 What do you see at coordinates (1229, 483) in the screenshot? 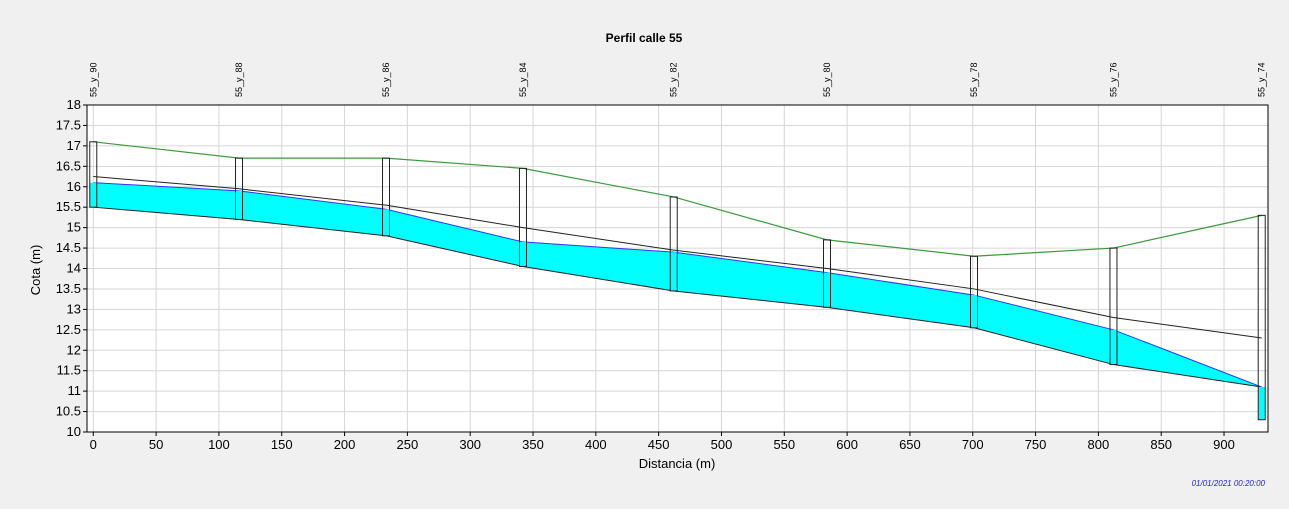
I see `timestamp-label: 01/01/2021 00:20:00` at bounding box center [1229, 483].